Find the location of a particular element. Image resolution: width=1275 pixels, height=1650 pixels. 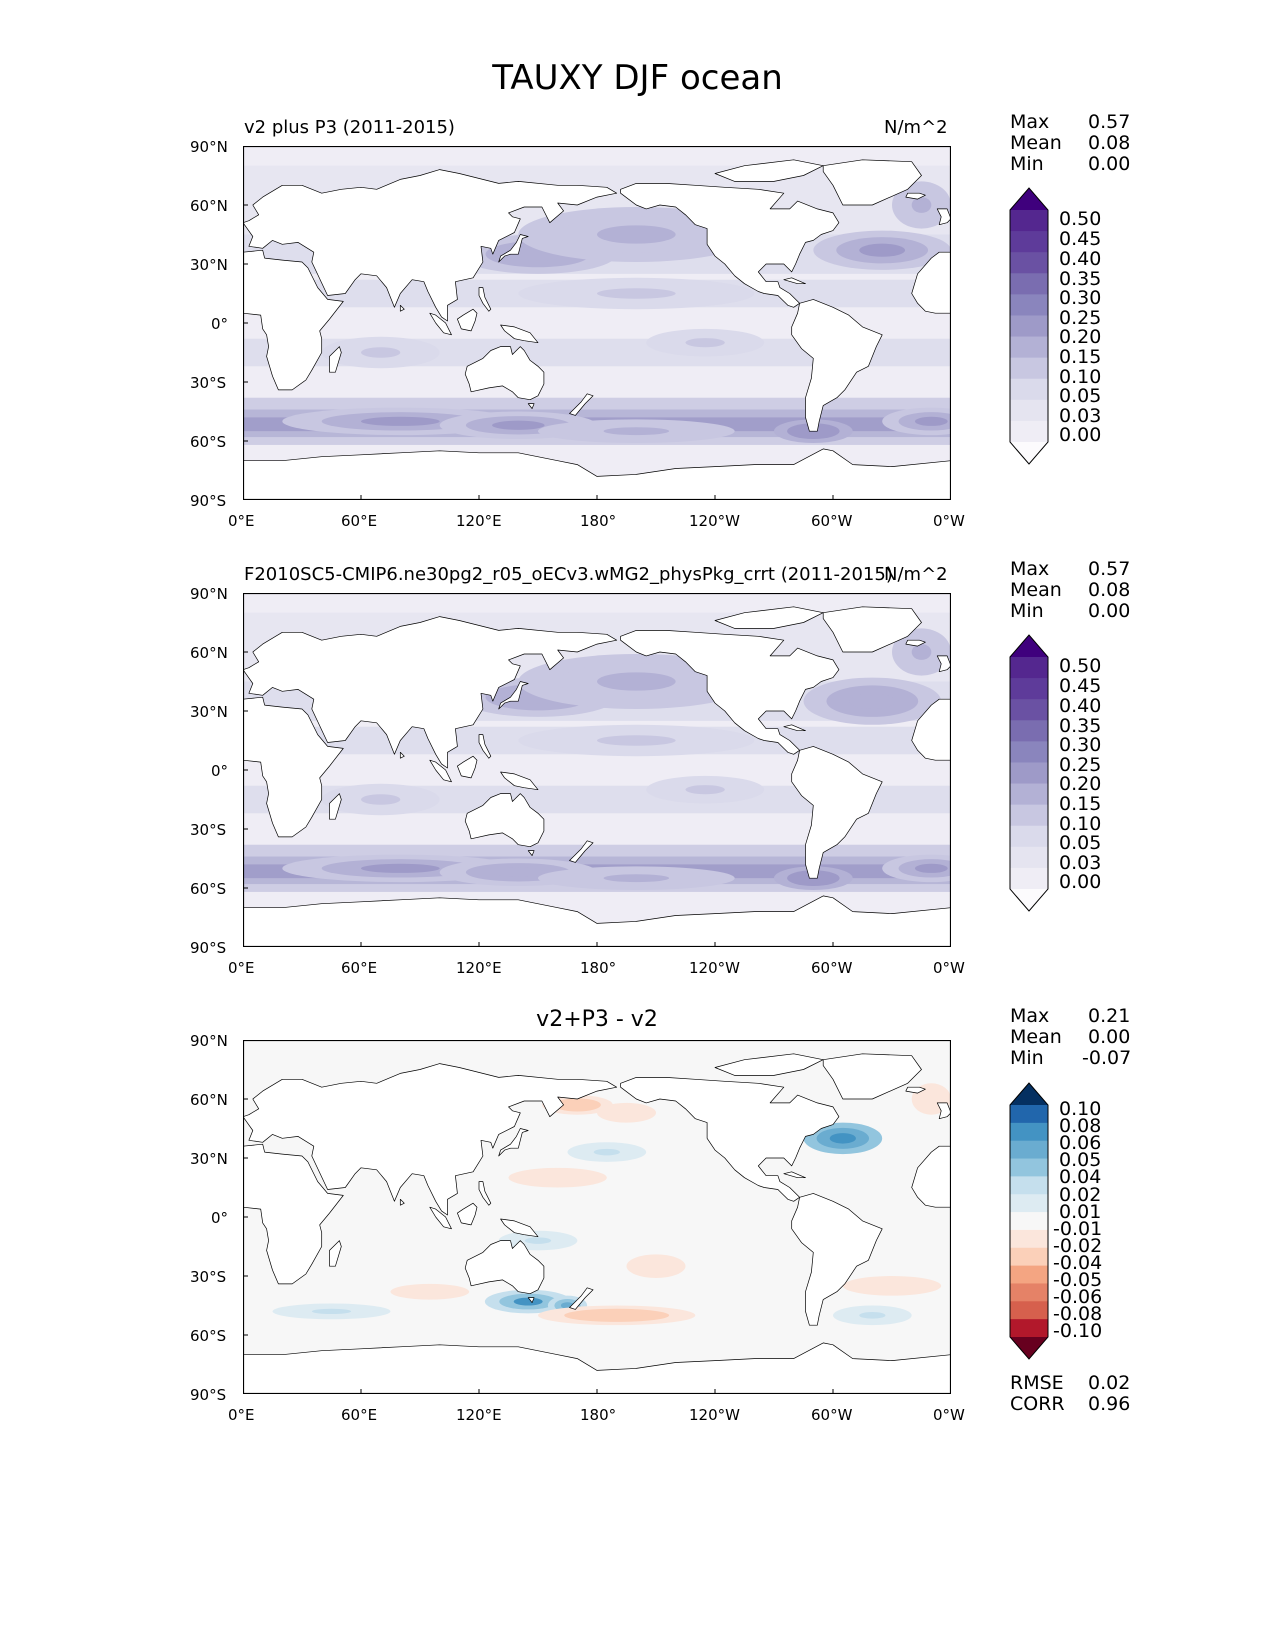

panel3-cbar-label: -0.10 is located at coordinates (1078, 1331).